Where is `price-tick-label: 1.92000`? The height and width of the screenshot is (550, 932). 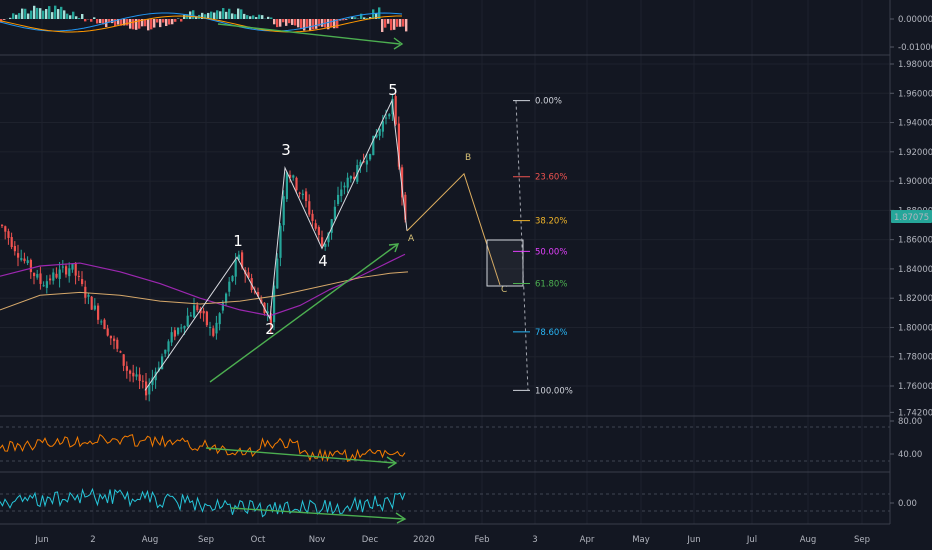
price-tick-label: 1.92000 is located at coordinates (915, 153).